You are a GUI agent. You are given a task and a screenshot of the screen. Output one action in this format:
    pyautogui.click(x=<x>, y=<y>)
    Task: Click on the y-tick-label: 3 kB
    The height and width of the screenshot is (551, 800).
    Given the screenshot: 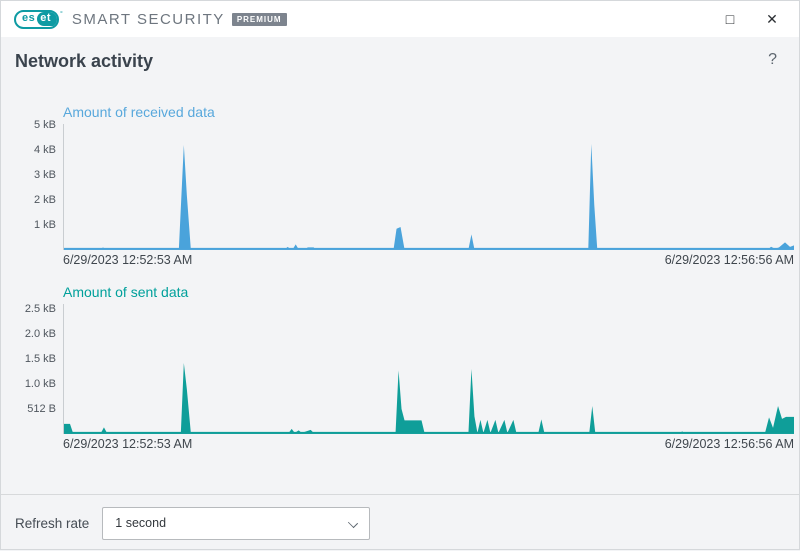 What is the action you would take?
    pyautogui.click(x=44, y=175)
    